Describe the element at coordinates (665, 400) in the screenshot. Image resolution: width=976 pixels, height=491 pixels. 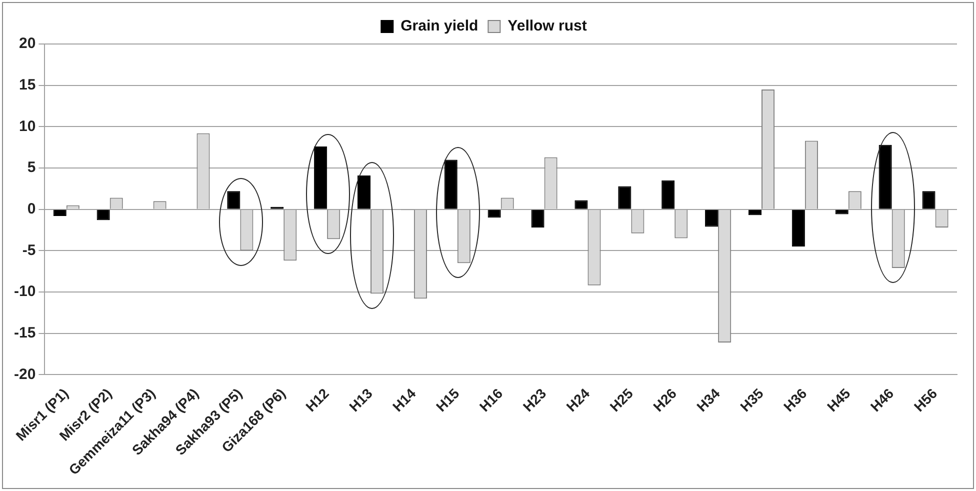
I see `x-tick-label: H26` at that location.